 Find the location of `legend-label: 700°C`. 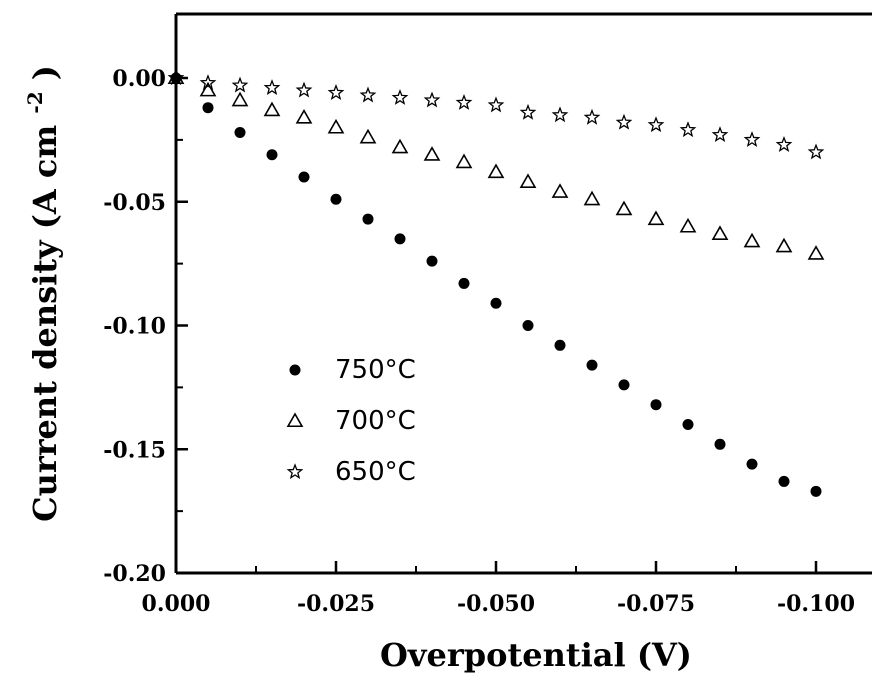

legend-label: 700°C is located at coordinates (375, 421).